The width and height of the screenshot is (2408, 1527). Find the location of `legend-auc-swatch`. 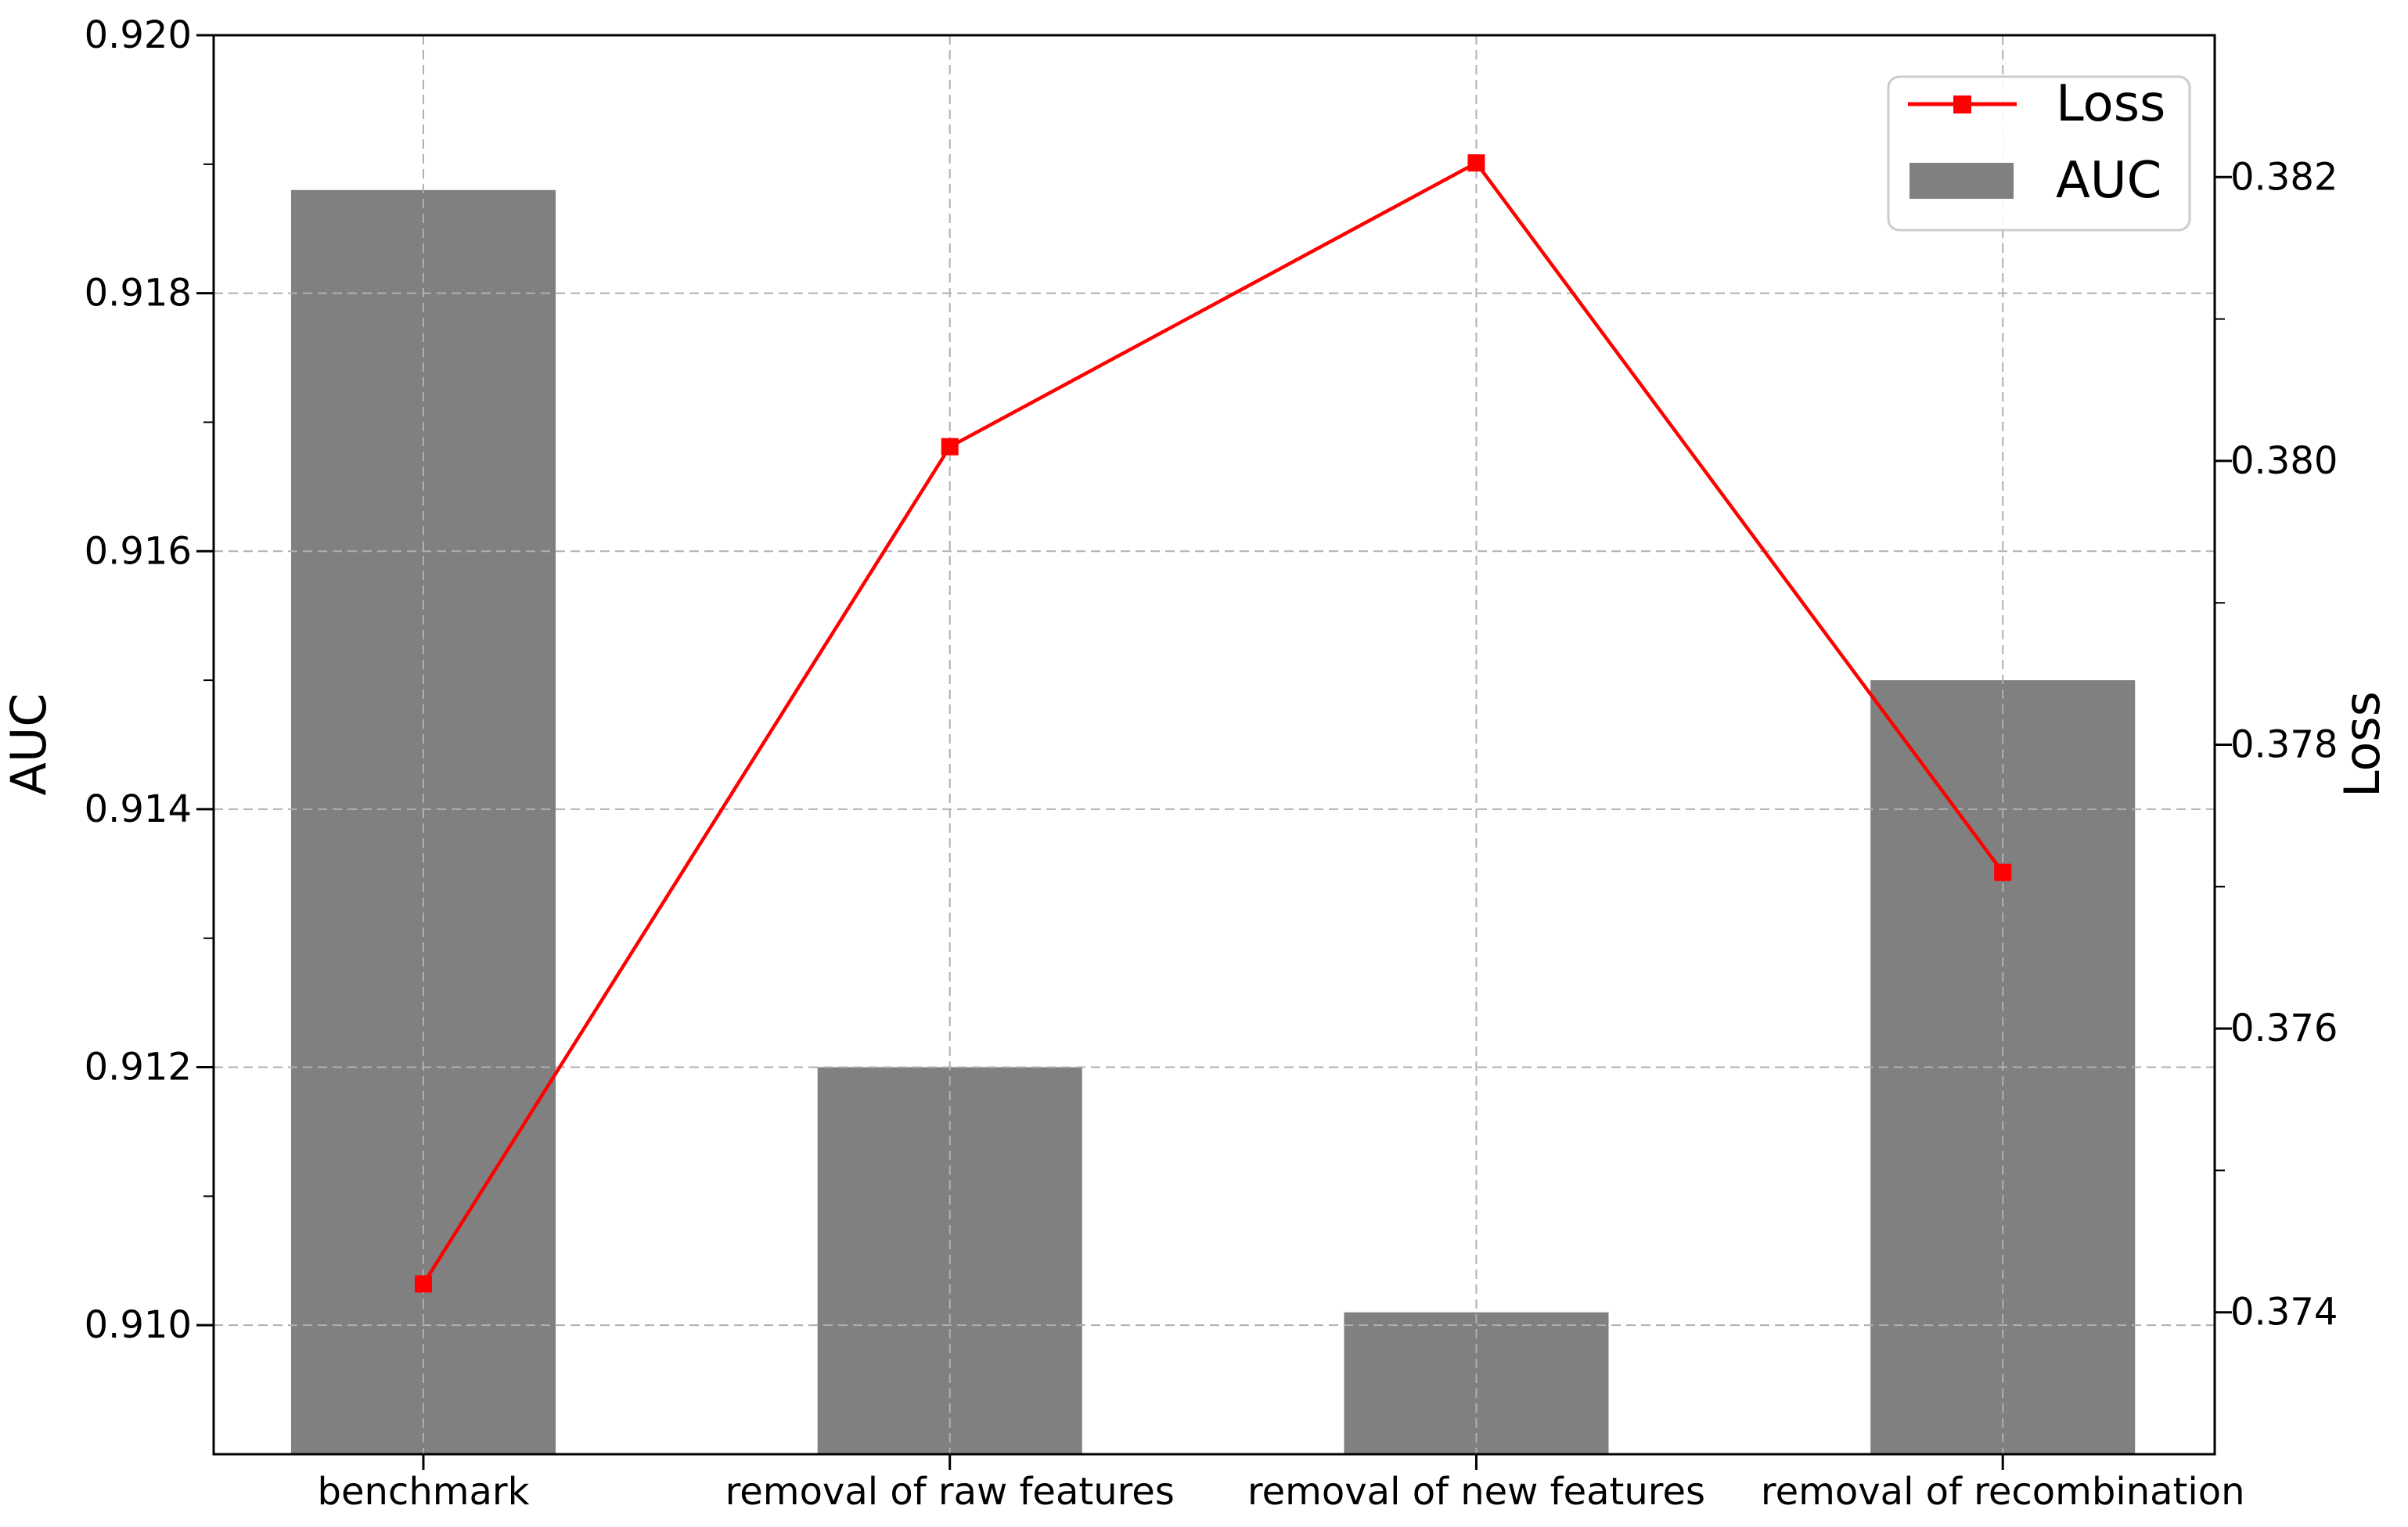

legend-auc-swatch is located at coordinates (1961, 181).